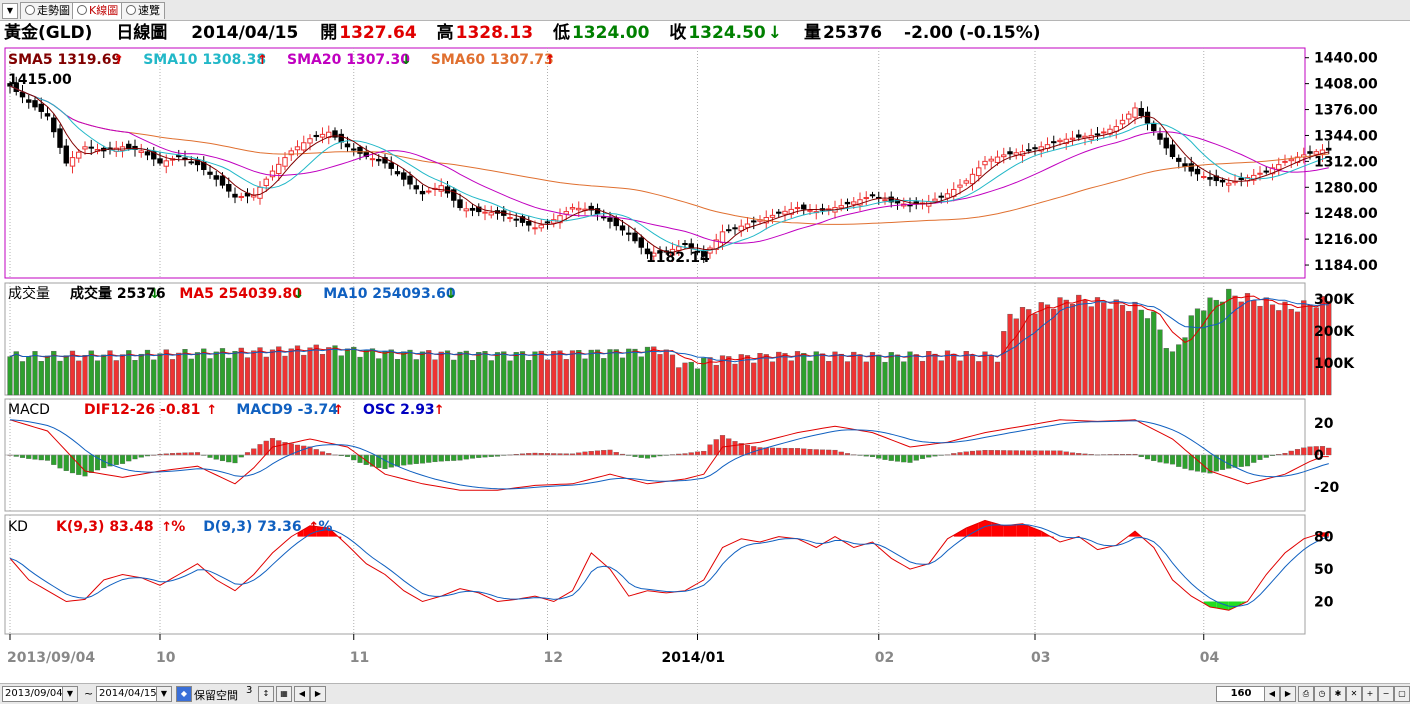  What do you see at coordinates (678, 258) in the screenshot?
I see `low-annotation: 1182.14` at bounding box center [678, 258].